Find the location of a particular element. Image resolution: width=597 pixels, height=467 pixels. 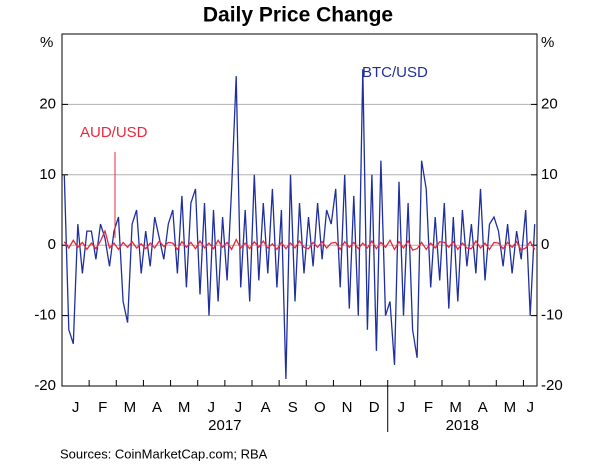

source: Sources: CoinMarketCap.com; RBA is located at coordinates (164, 453).